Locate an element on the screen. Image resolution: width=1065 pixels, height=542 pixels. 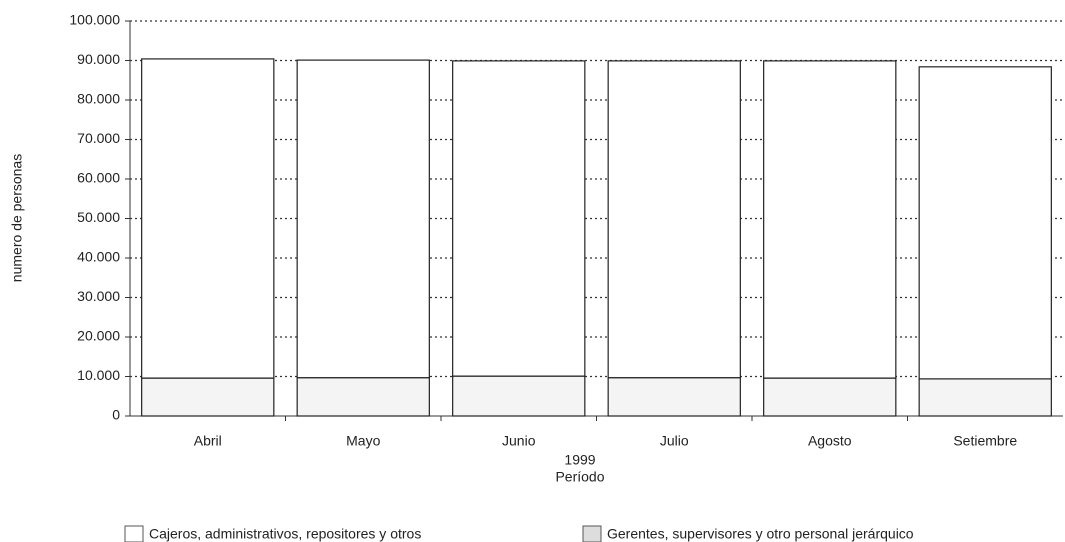
y-tick-label: 20.000 is located at coordinates (98, 336).